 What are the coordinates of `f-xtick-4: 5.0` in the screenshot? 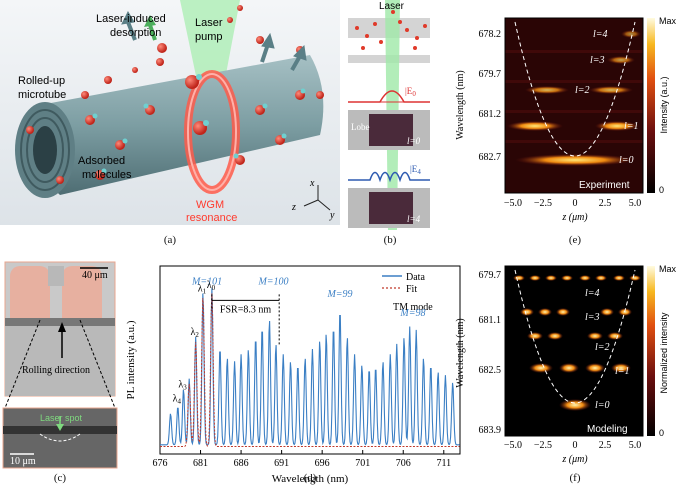 It's located at (635, 445).